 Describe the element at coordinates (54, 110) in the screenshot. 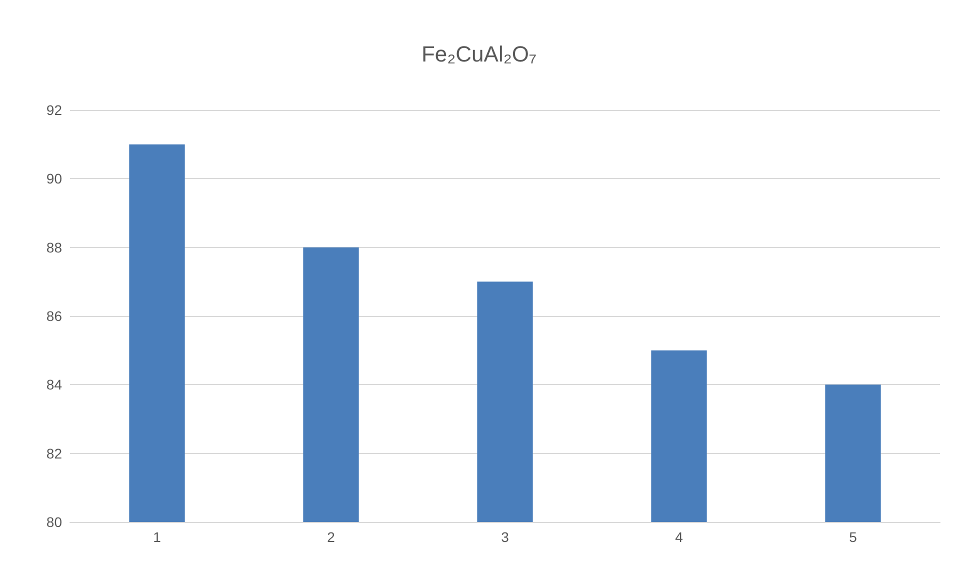

I see `y-tick-label: 92` at that location.